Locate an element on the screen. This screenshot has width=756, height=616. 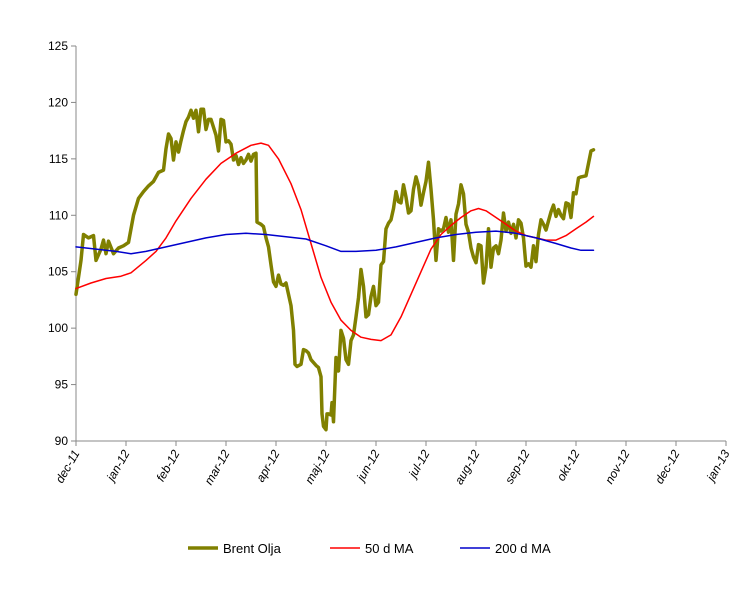
legend-label: Brent Olja is located at coordinates (252, 548).